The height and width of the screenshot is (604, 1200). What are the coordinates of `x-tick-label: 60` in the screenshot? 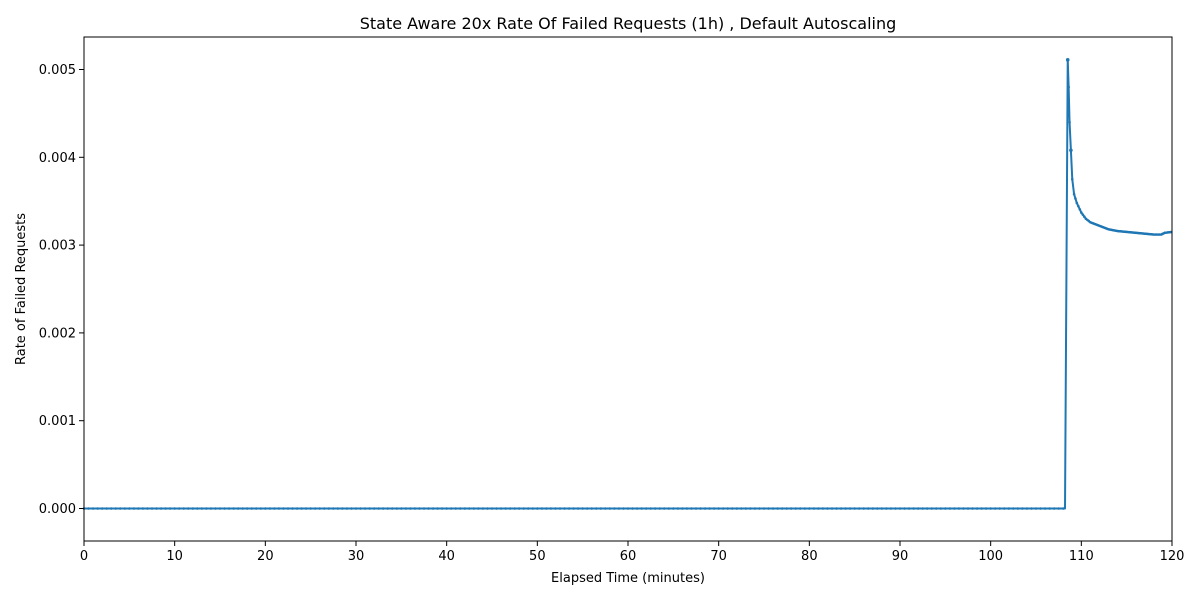 It's located at (628, 556).